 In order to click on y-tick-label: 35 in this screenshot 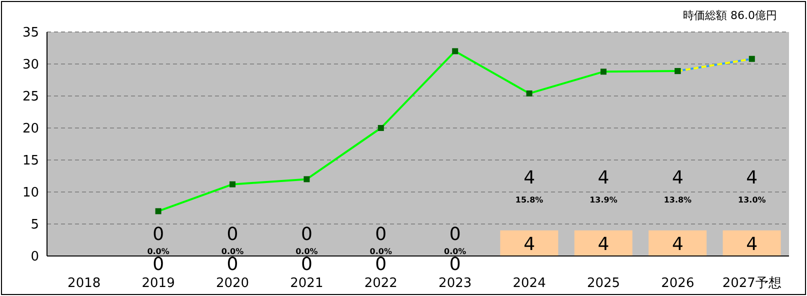, I will do `click(30, 33)`.